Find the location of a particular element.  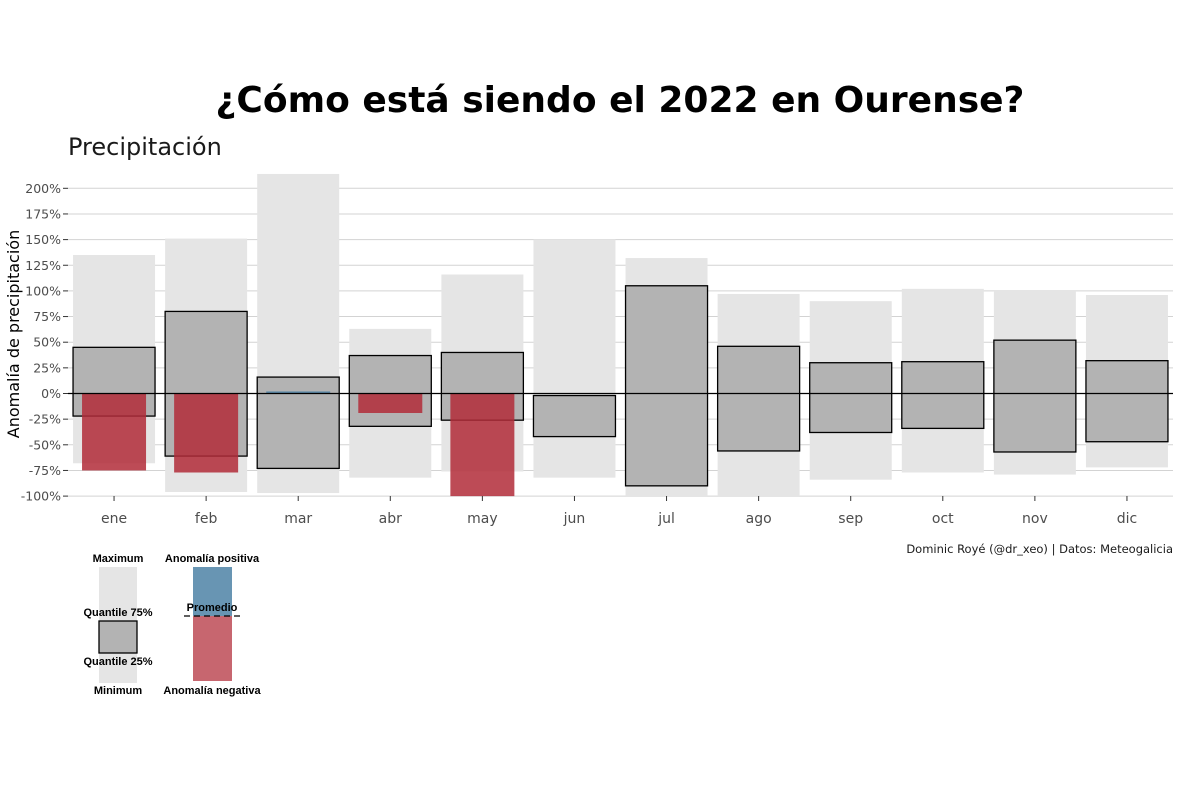

quantile-box-oct is located at coordinates (943, 395).